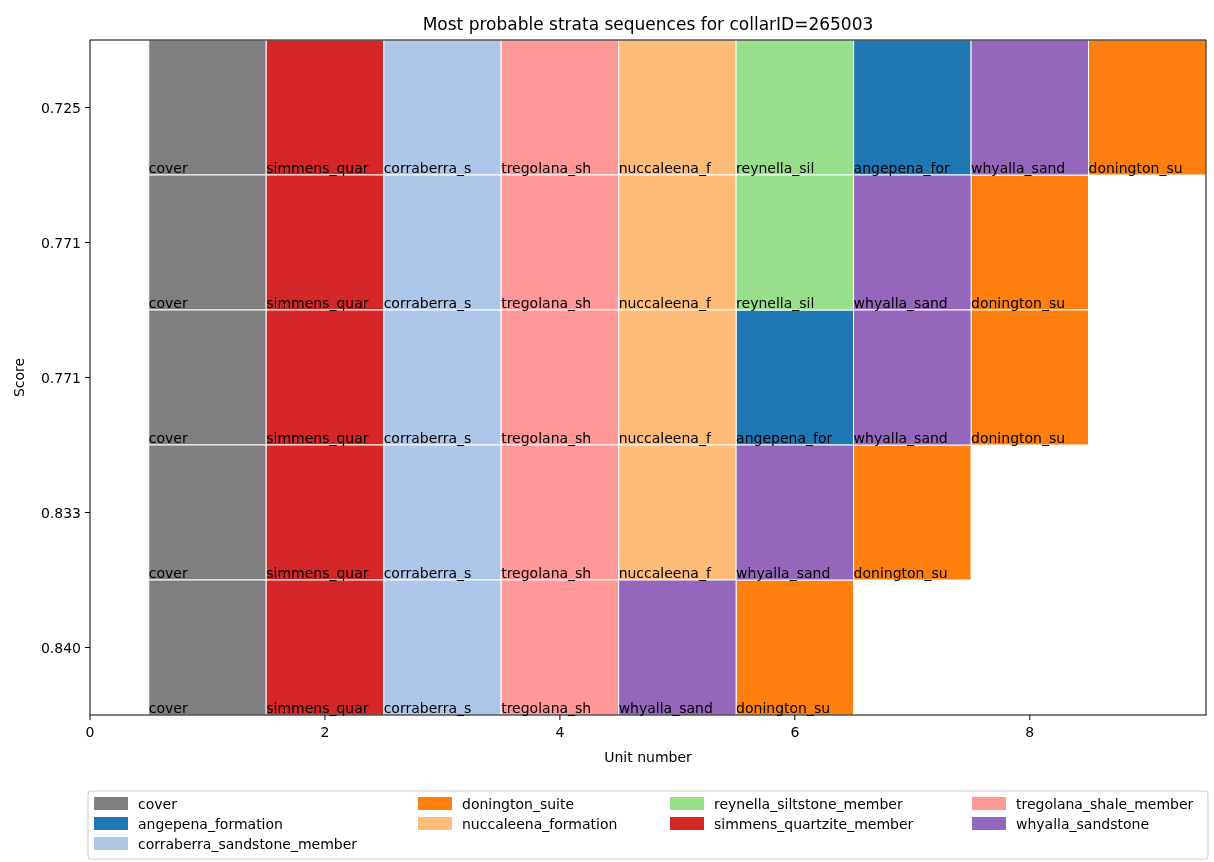 The image size is (1214, 862). What do you see at coordinates (60, 512) in the screenshot?
I see `y-tick-label: 0.833` at bounding box center [60, 512].